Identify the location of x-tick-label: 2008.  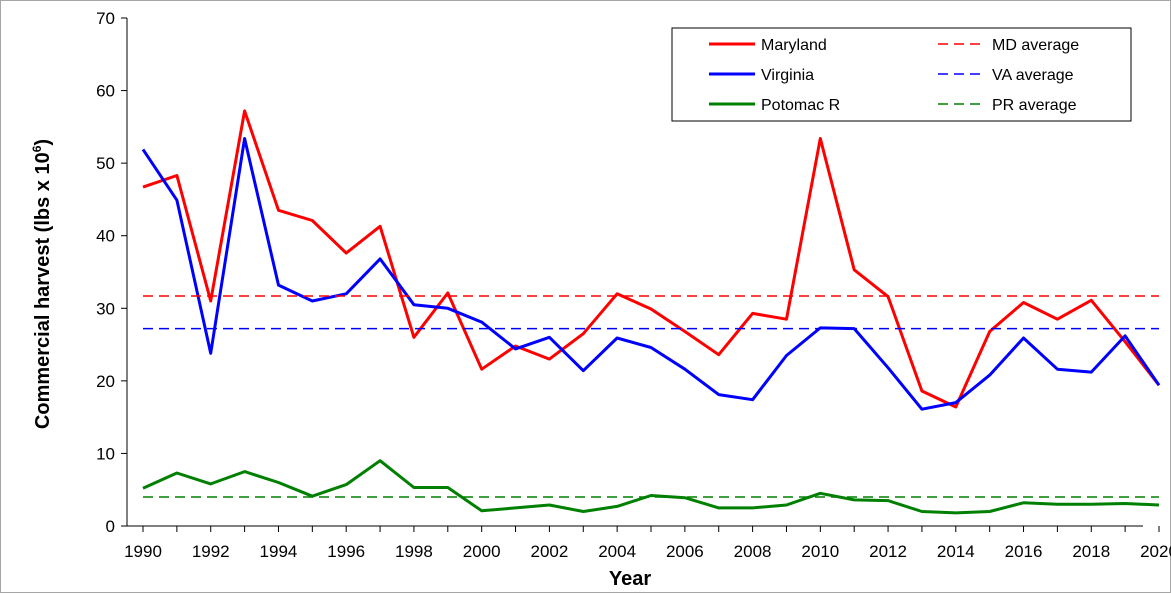
(753, 551).